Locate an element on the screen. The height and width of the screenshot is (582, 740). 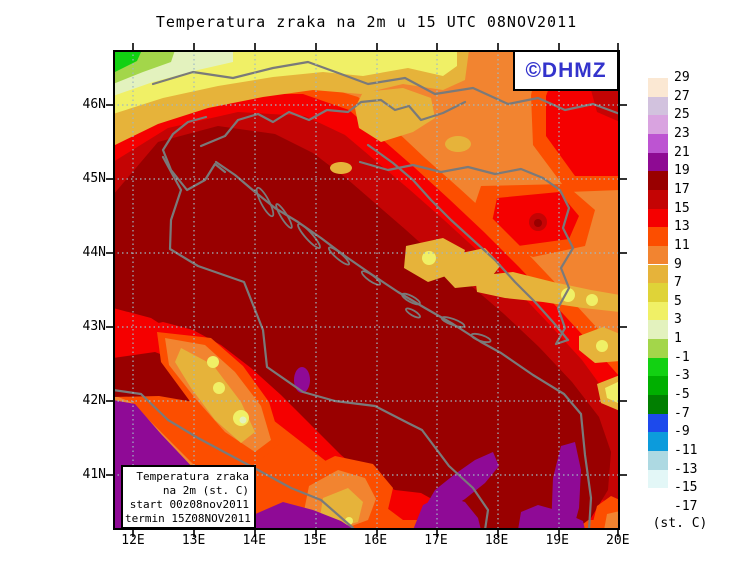
lon-label-20E: 20E is located at coordinates (618, 540).